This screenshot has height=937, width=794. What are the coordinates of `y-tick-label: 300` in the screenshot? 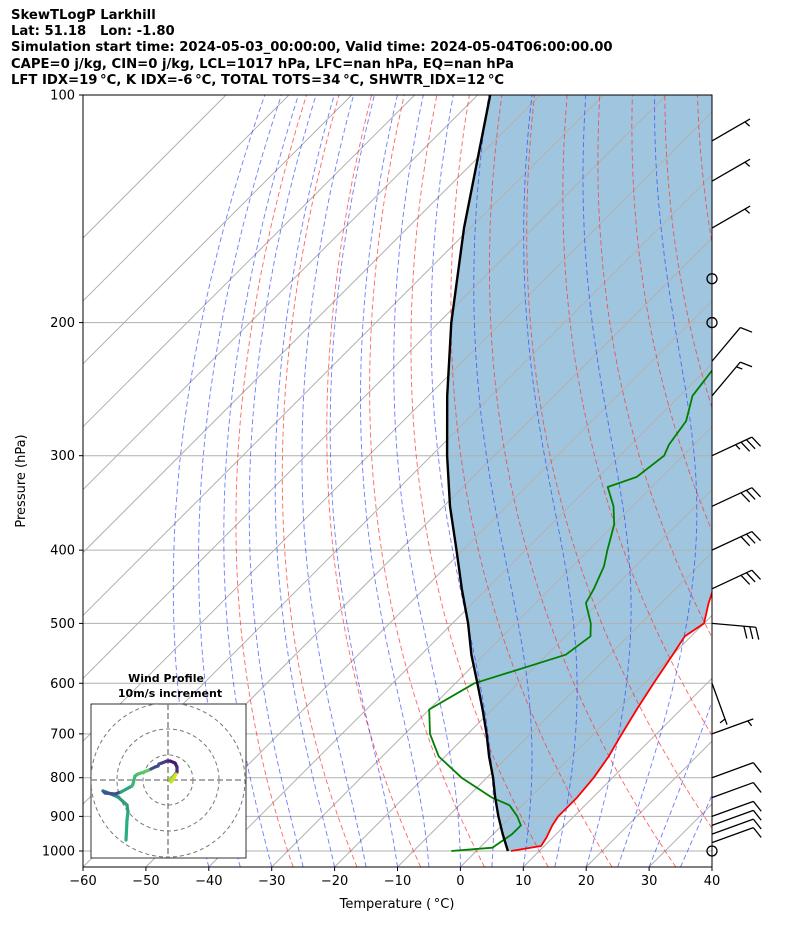 It's located at (62, 456).